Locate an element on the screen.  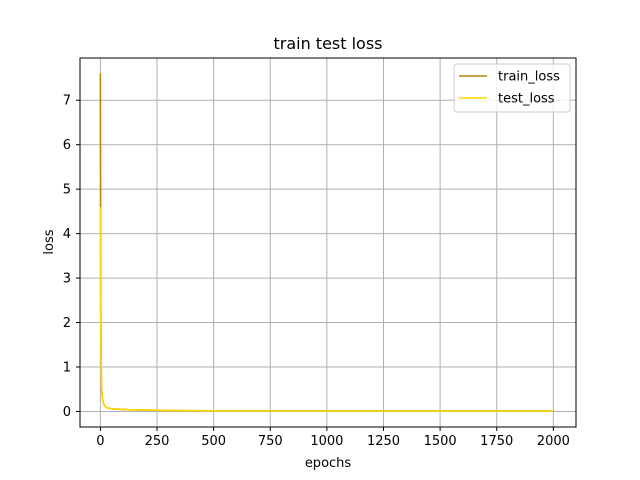
y-tick-label: 0 is located at coordinates (67, 412).